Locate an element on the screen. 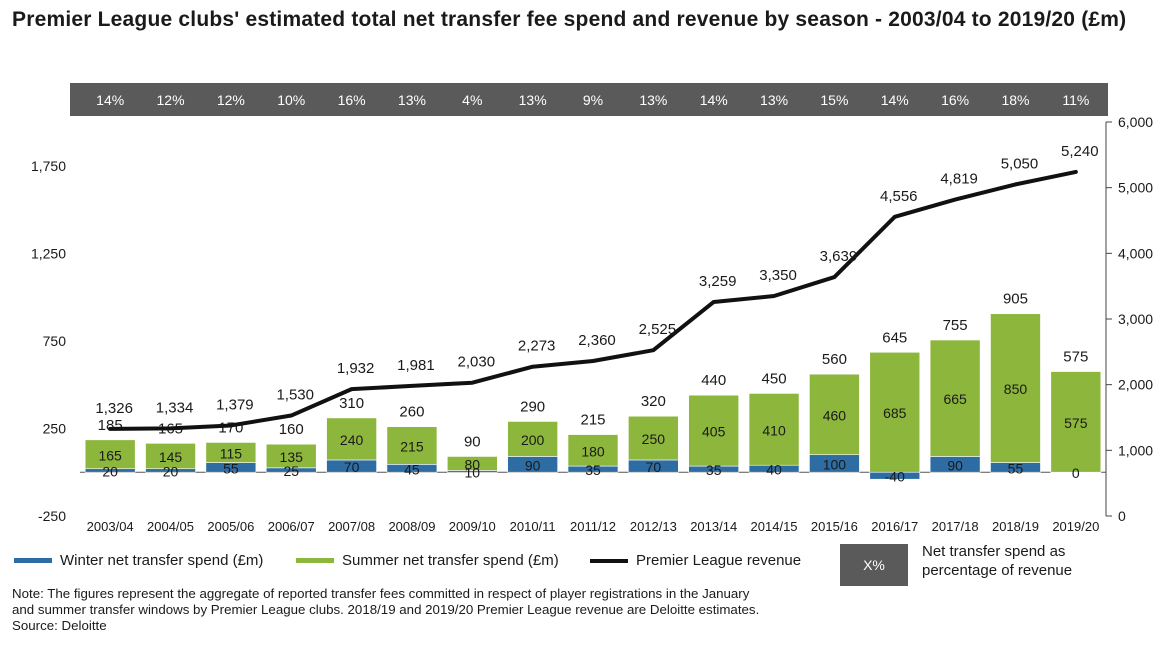  revenue-value-label: 3,259 is located at coordinates (718, 281).